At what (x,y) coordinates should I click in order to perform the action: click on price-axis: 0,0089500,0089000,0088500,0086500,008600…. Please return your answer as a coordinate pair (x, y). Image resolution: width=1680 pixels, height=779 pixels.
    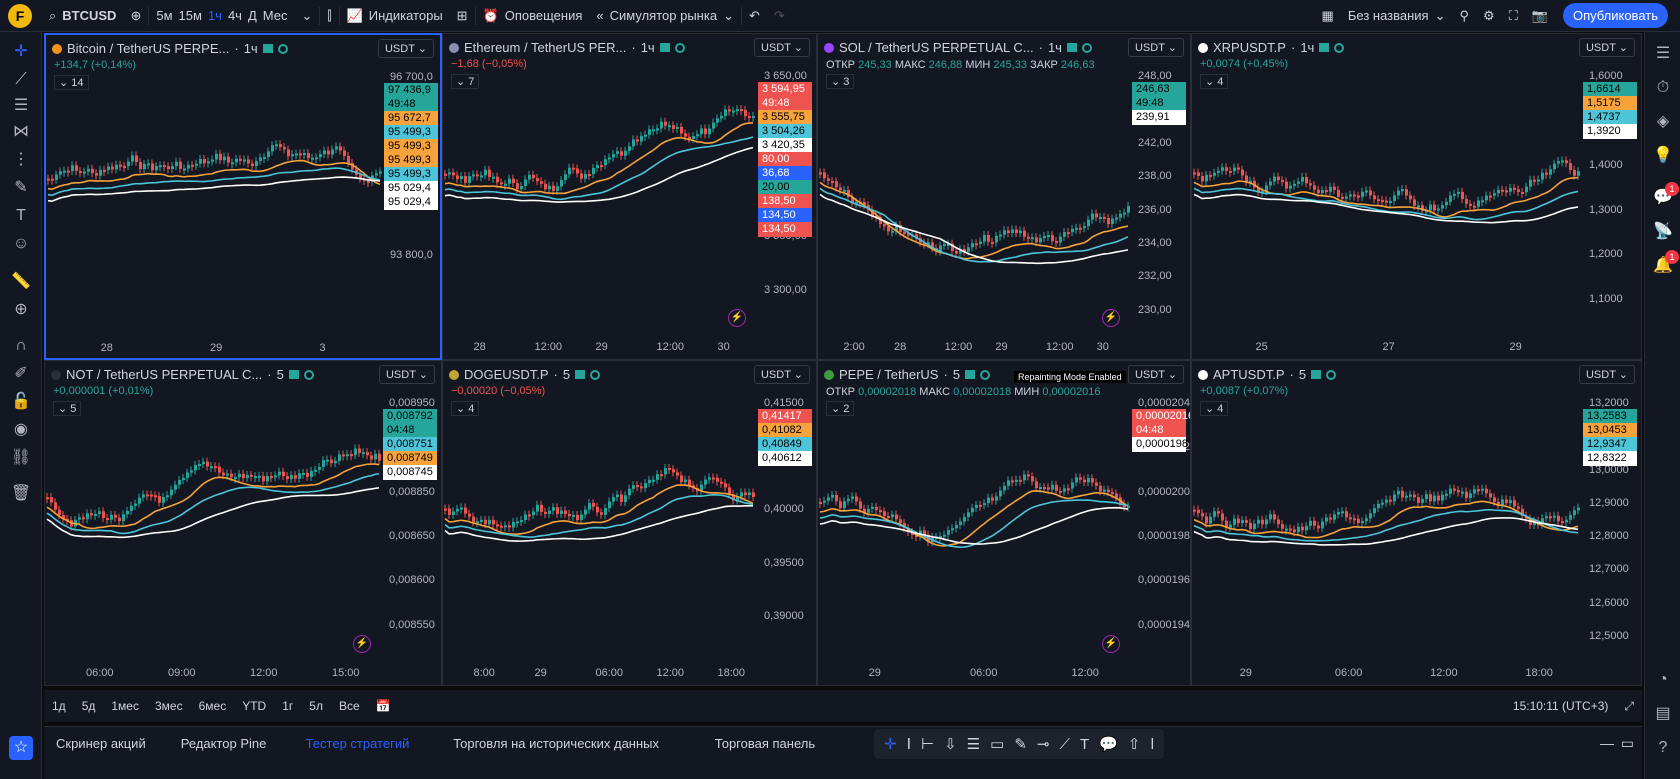
    Looking at the image, I should click on (412, 530).